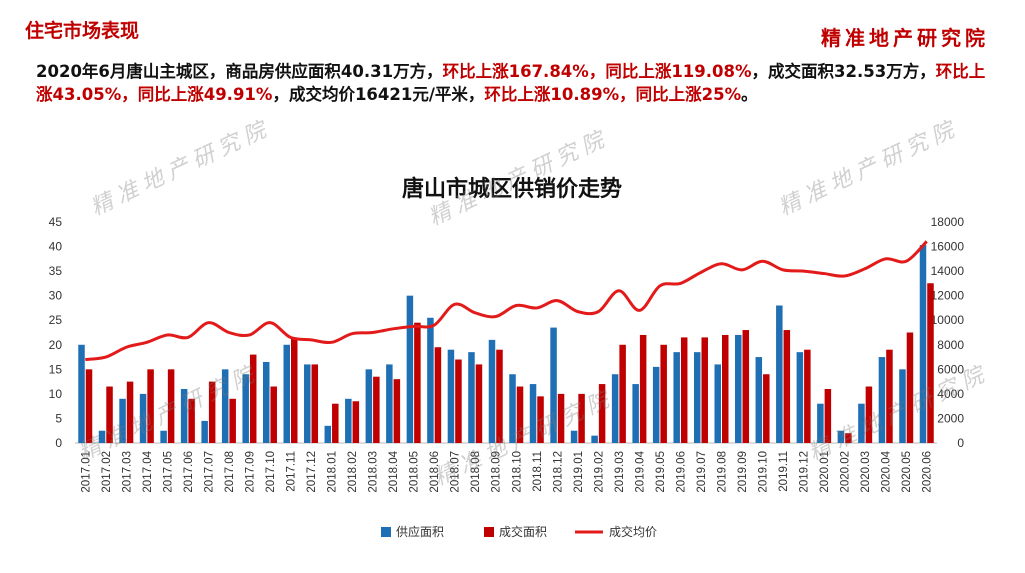 Image resolution: width=1025 pixels, height=573 pixels. I want to click on x-tick-label: 2017.06, so click(189, 472).